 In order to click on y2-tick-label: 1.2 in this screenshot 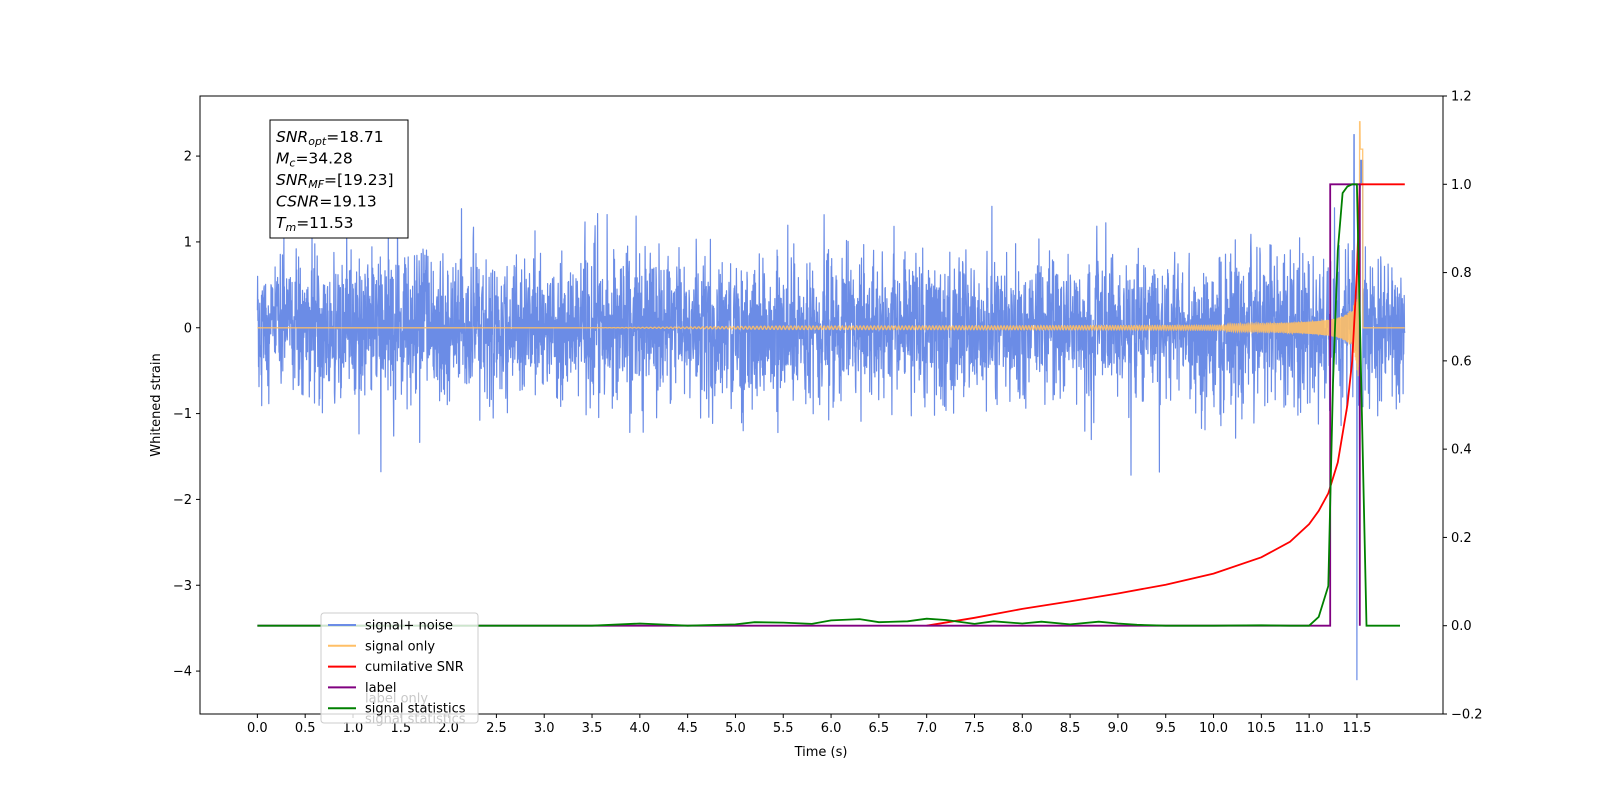, I will do `click(1461, 97)`.